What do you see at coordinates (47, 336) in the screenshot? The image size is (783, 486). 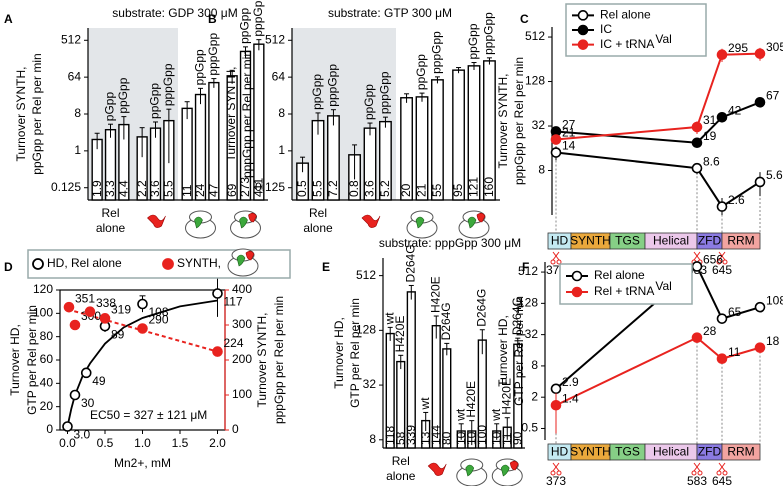 I see `tick-label: 80` at bounding box center [47, 336].